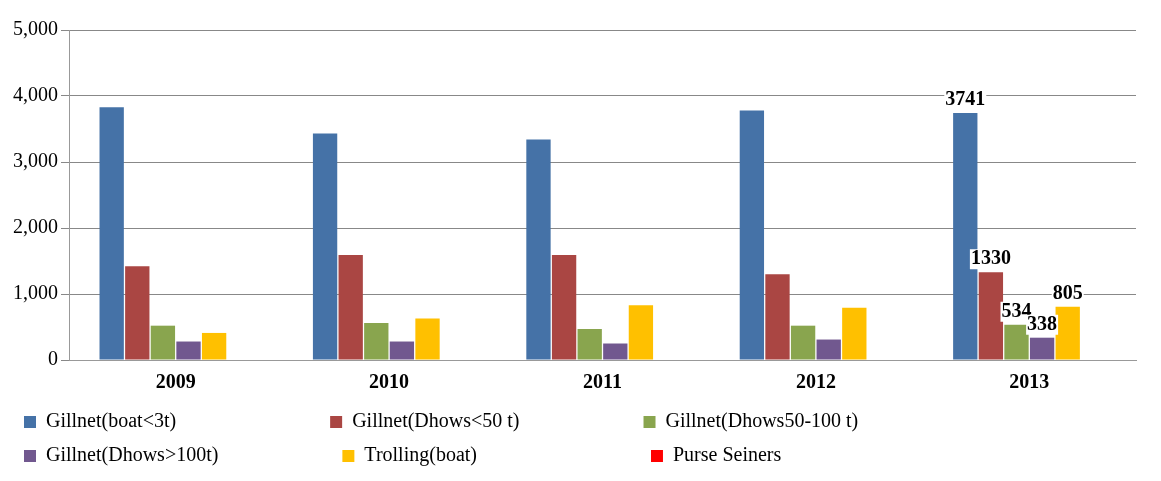  Describe the element at coordinates (175, 381) in the screenshot. I see `x-tick-label: 2009` at that location.